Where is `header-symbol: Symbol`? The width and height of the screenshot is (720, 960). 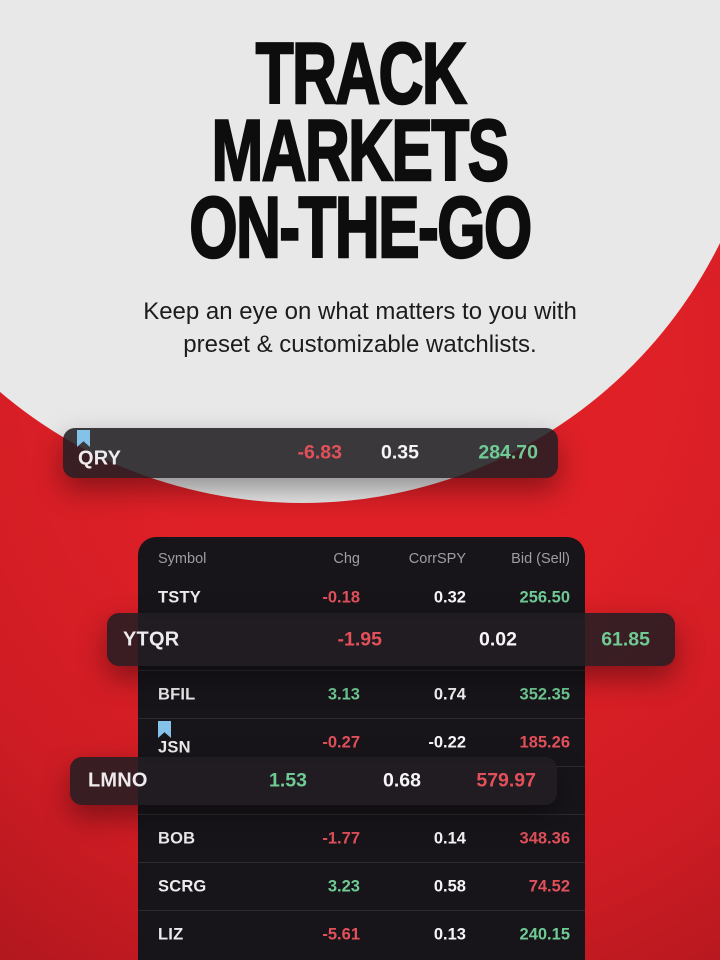 header-symbol: Symbol is located at coordinates (182, 559).